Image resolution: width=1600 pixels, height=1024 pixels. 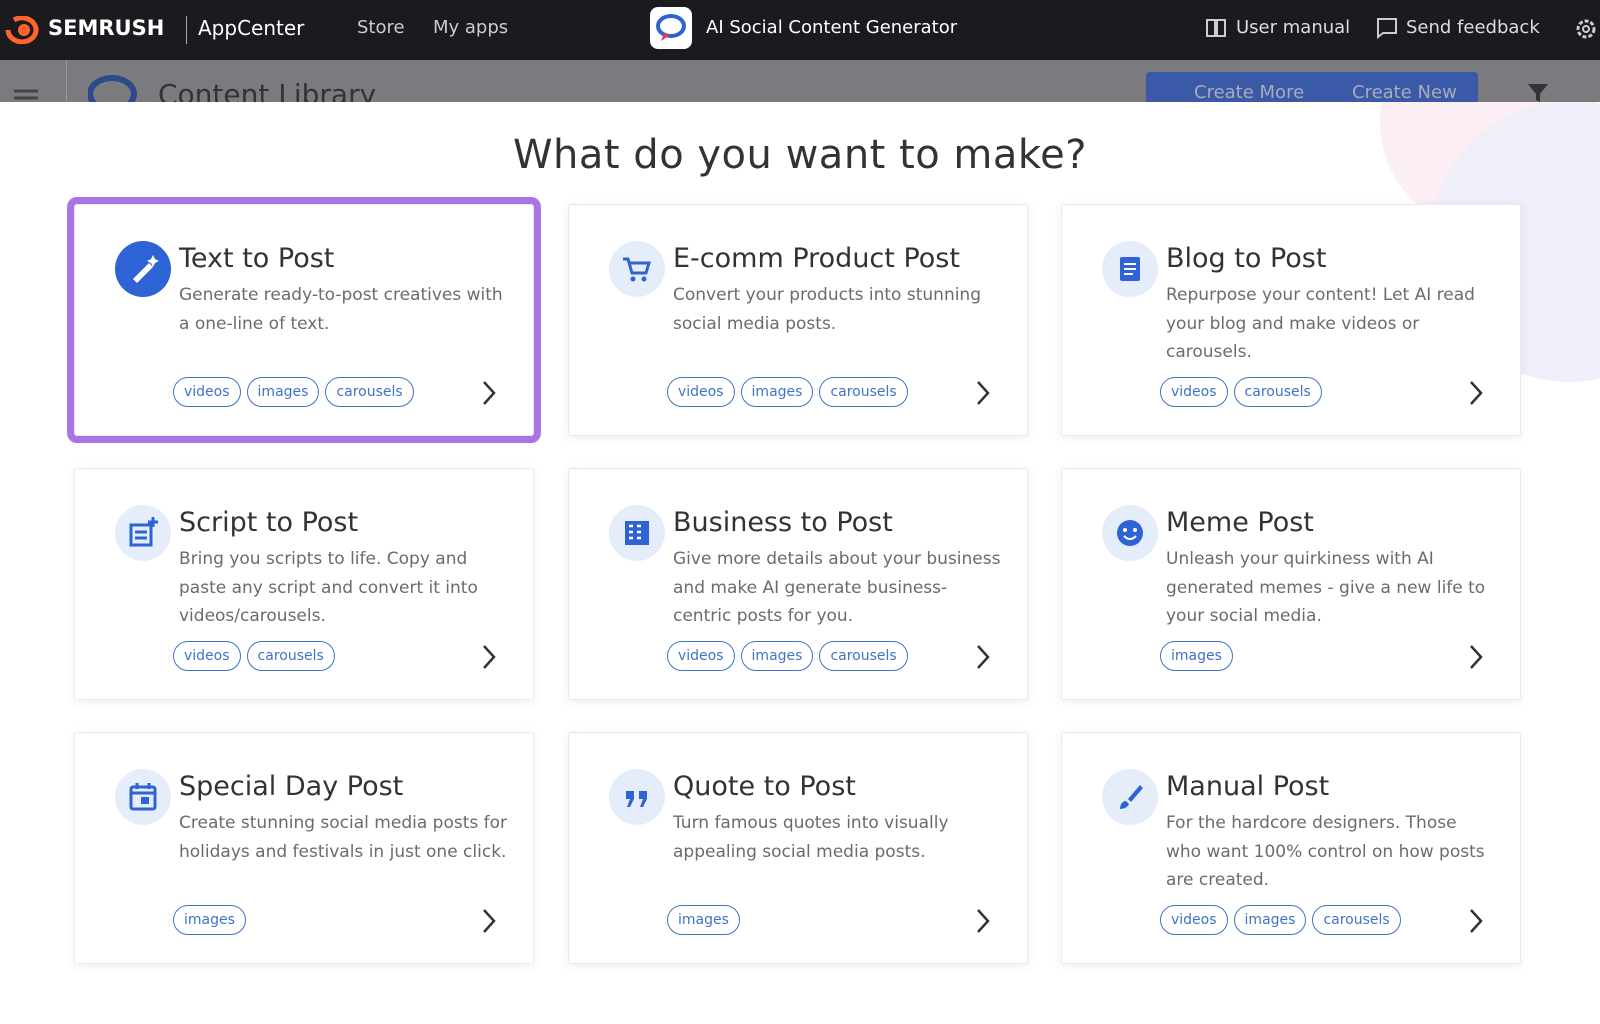 I want to click on create-new: Create New, so click(x=1404, y=92).